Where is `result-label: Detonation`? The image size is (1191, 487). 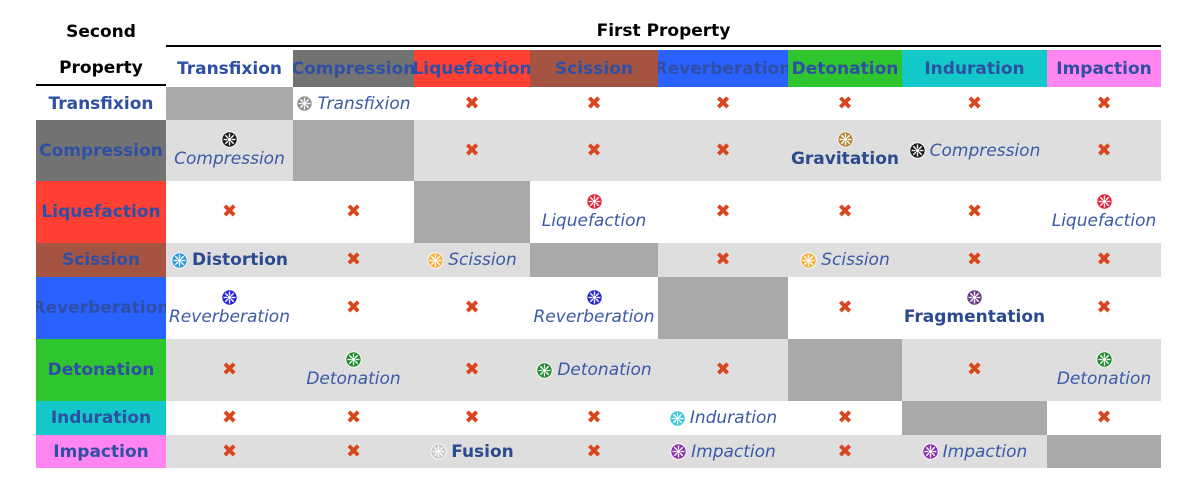 result-label: Detonation is located at coordinates (604, 370).